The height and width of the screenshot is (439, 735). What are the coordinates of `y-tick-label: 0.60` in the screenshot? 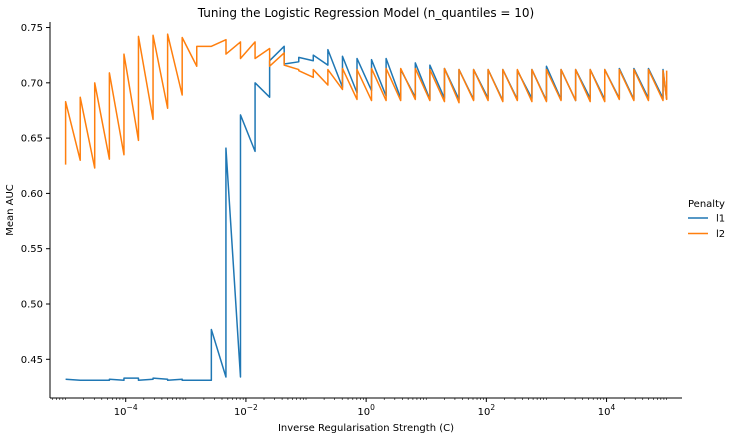 It's located at (32, 194).